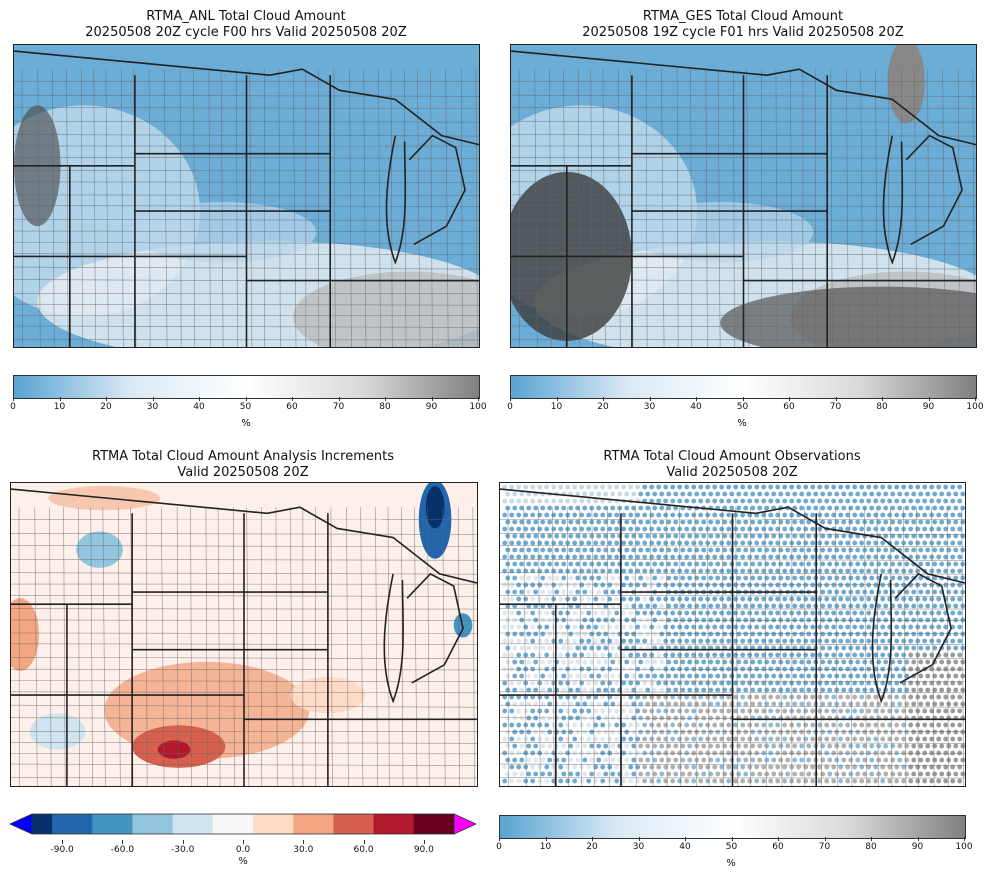 This screenshot has height=880, width=993. Describe the element at coordinates (603, 407) in the screenshot. I see `colorbar-tick-label: 20` at that location.